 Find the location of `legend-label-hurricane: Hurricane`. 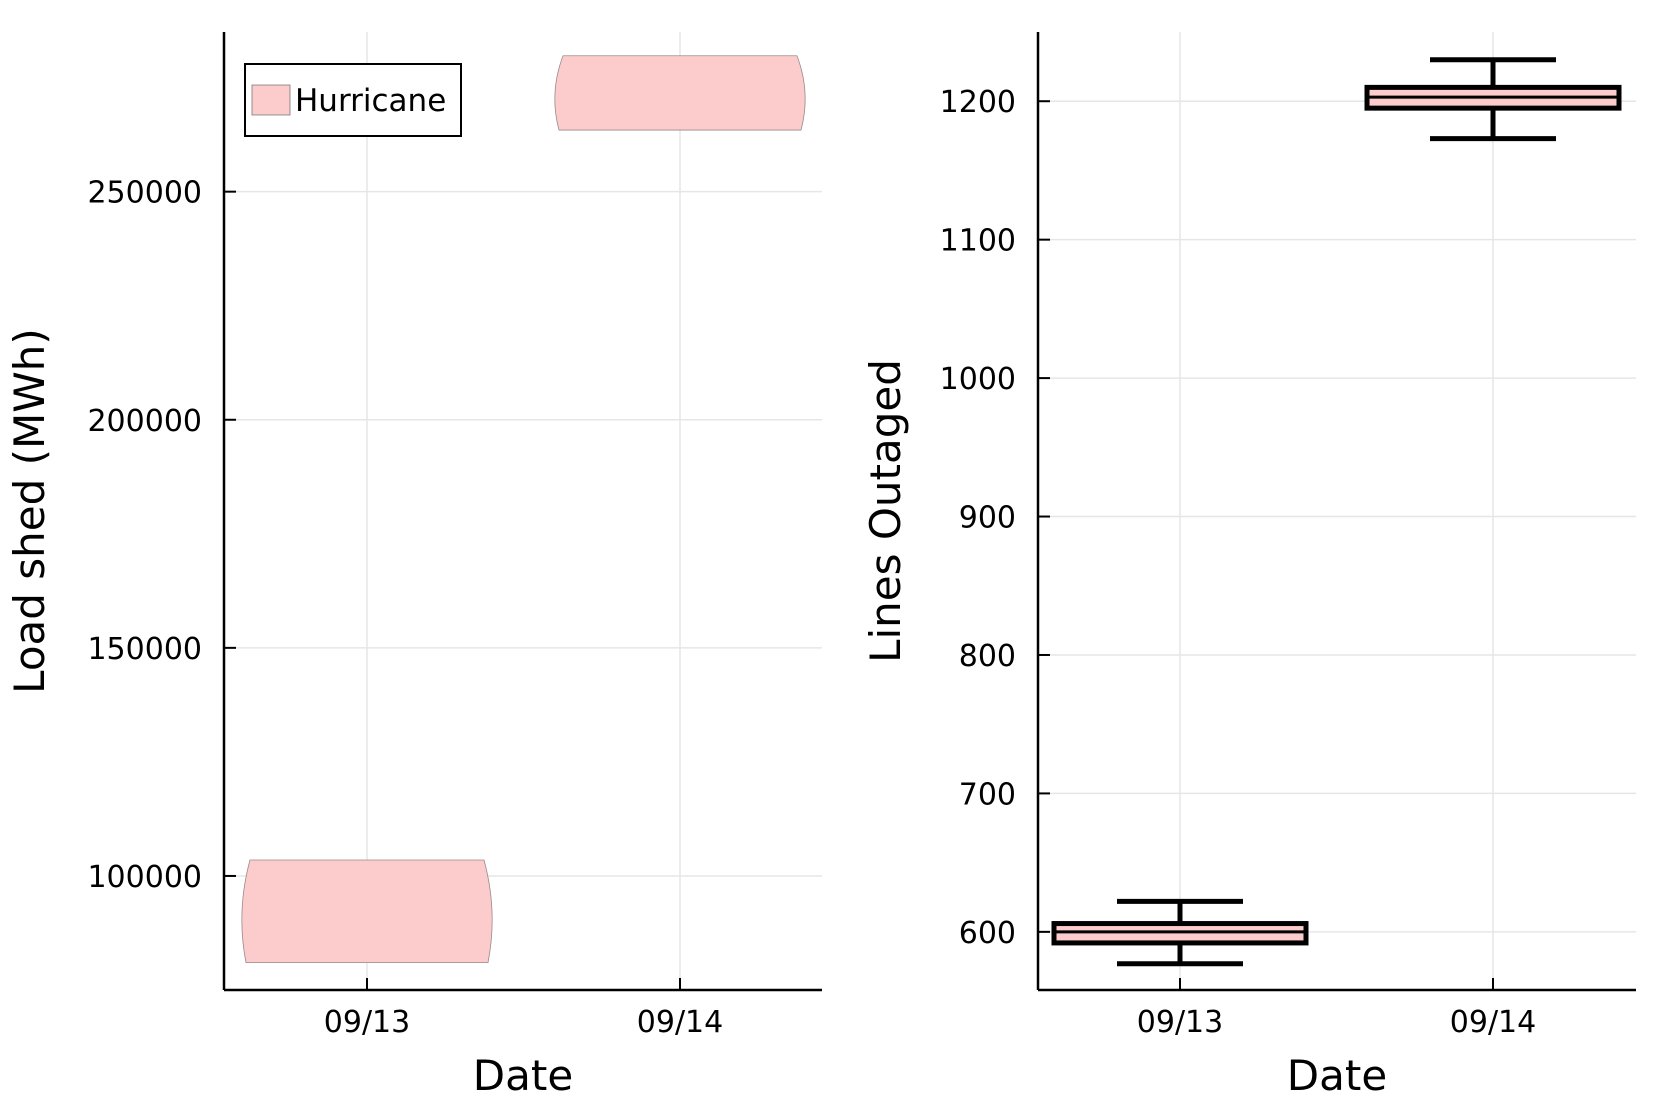

legend-label-hurricane: Hurricane is located at coordinates (370, 101).